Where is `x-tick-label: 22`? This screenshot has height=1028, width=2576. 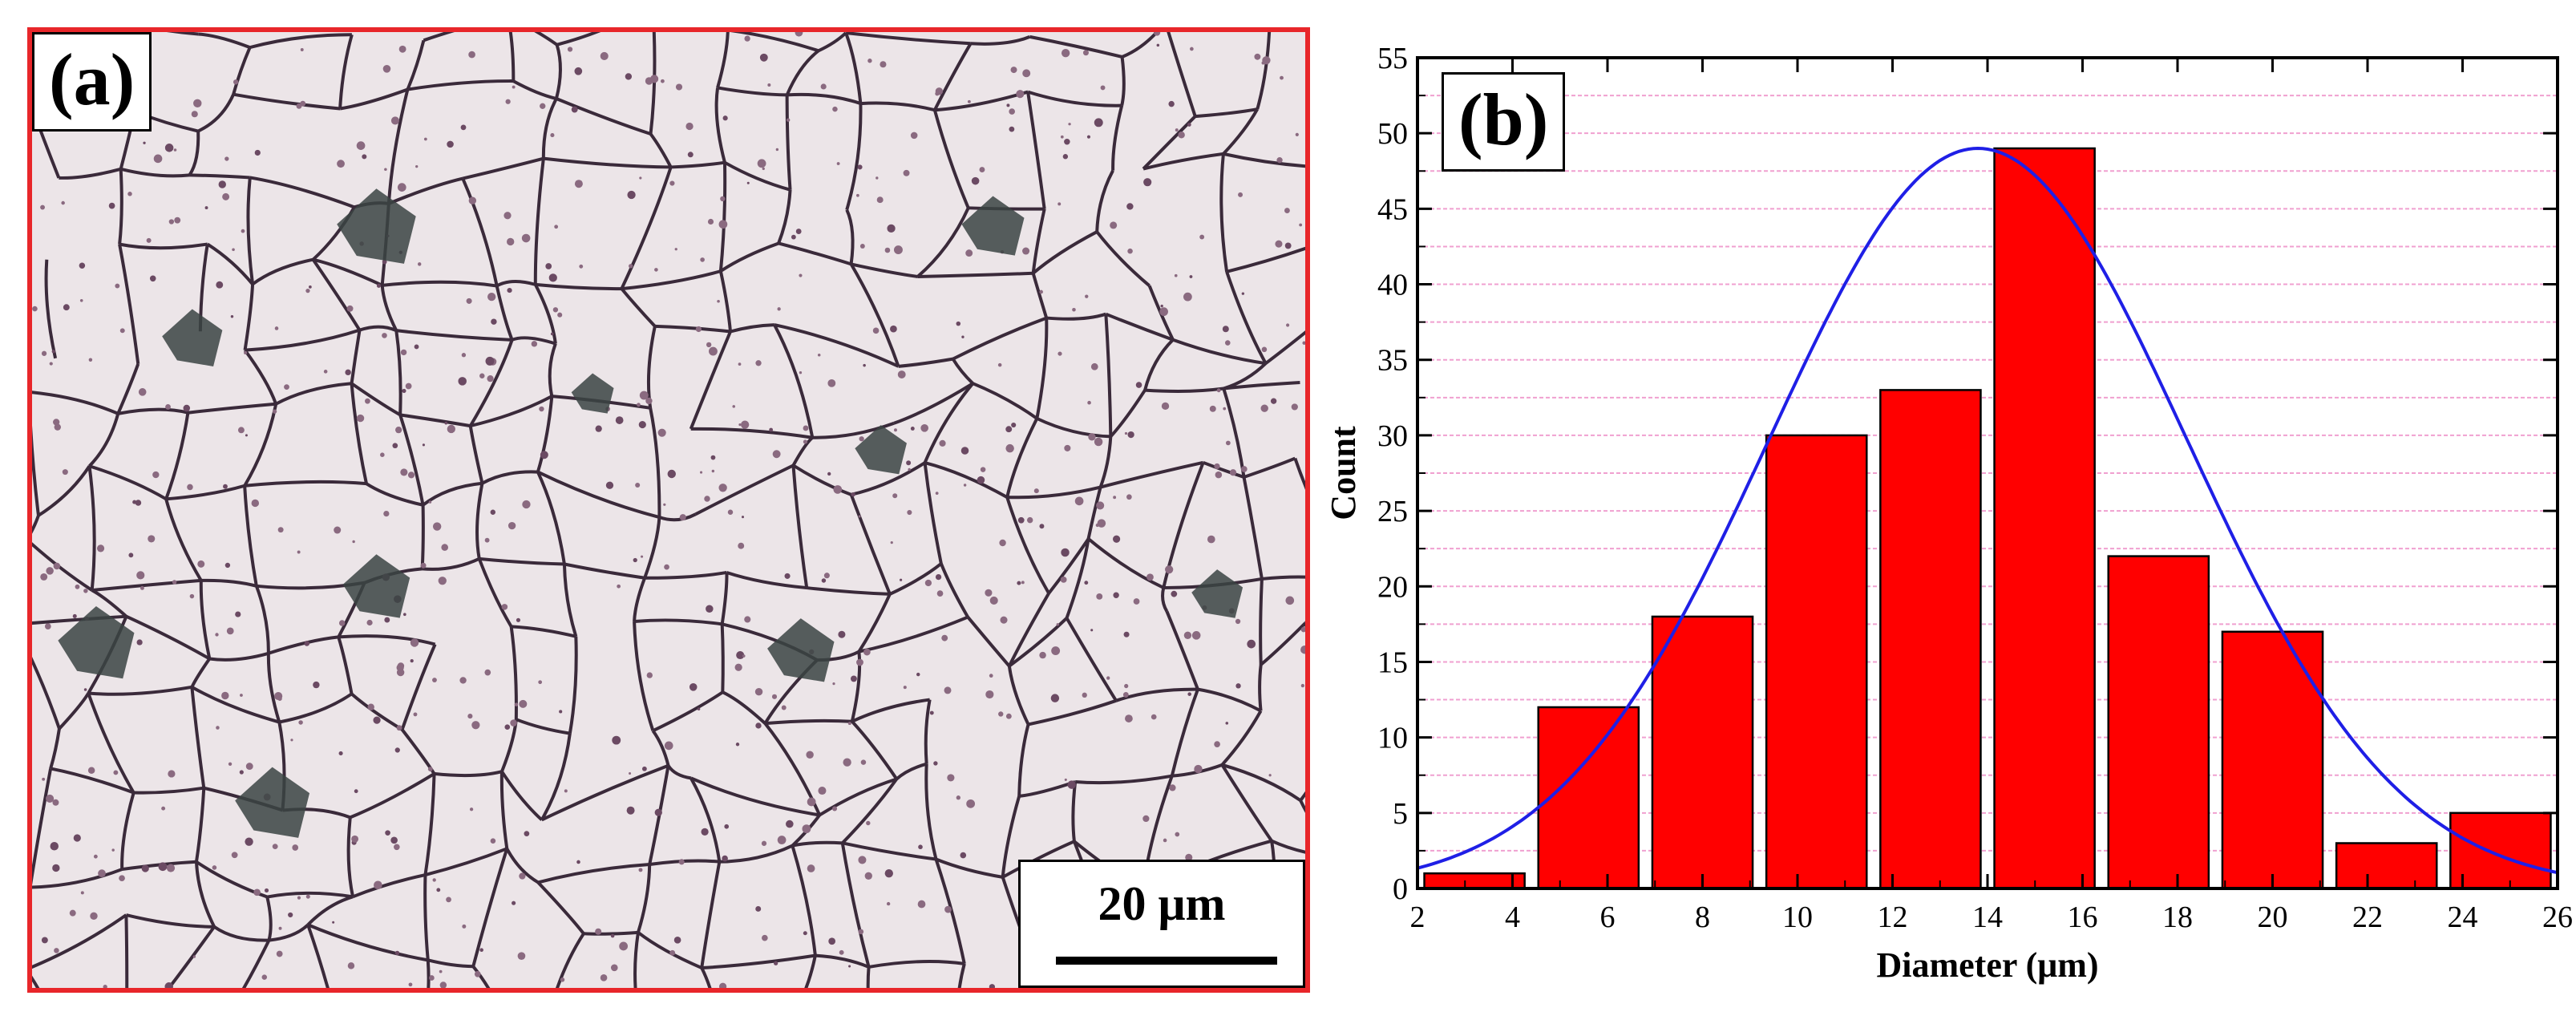
x-tick-label: 22 is located at coordinates (2367, 917).